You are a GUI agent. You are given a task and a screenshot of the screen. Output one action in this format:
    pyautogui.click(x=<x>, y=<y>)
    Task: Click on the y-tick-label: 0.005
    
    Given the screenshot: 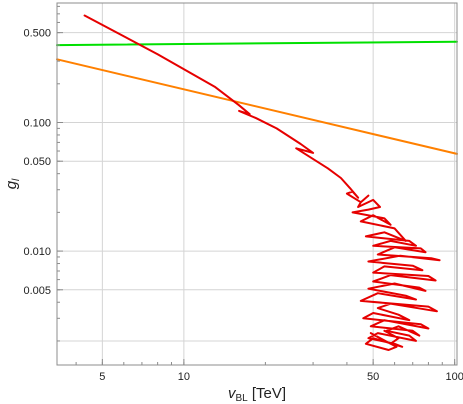 What is the action you would take?
    pyautogui.click(x=37, y=291)
    